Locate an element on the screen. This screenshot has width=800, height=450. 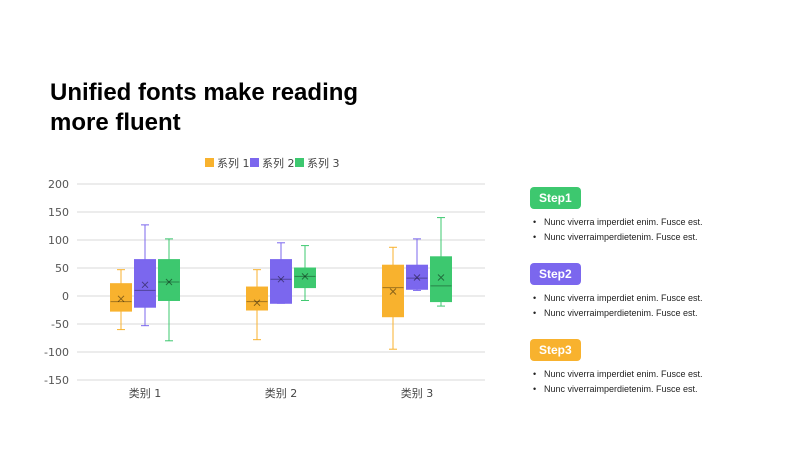
y-tick-label: 100 is located at coordinates (58, 240).